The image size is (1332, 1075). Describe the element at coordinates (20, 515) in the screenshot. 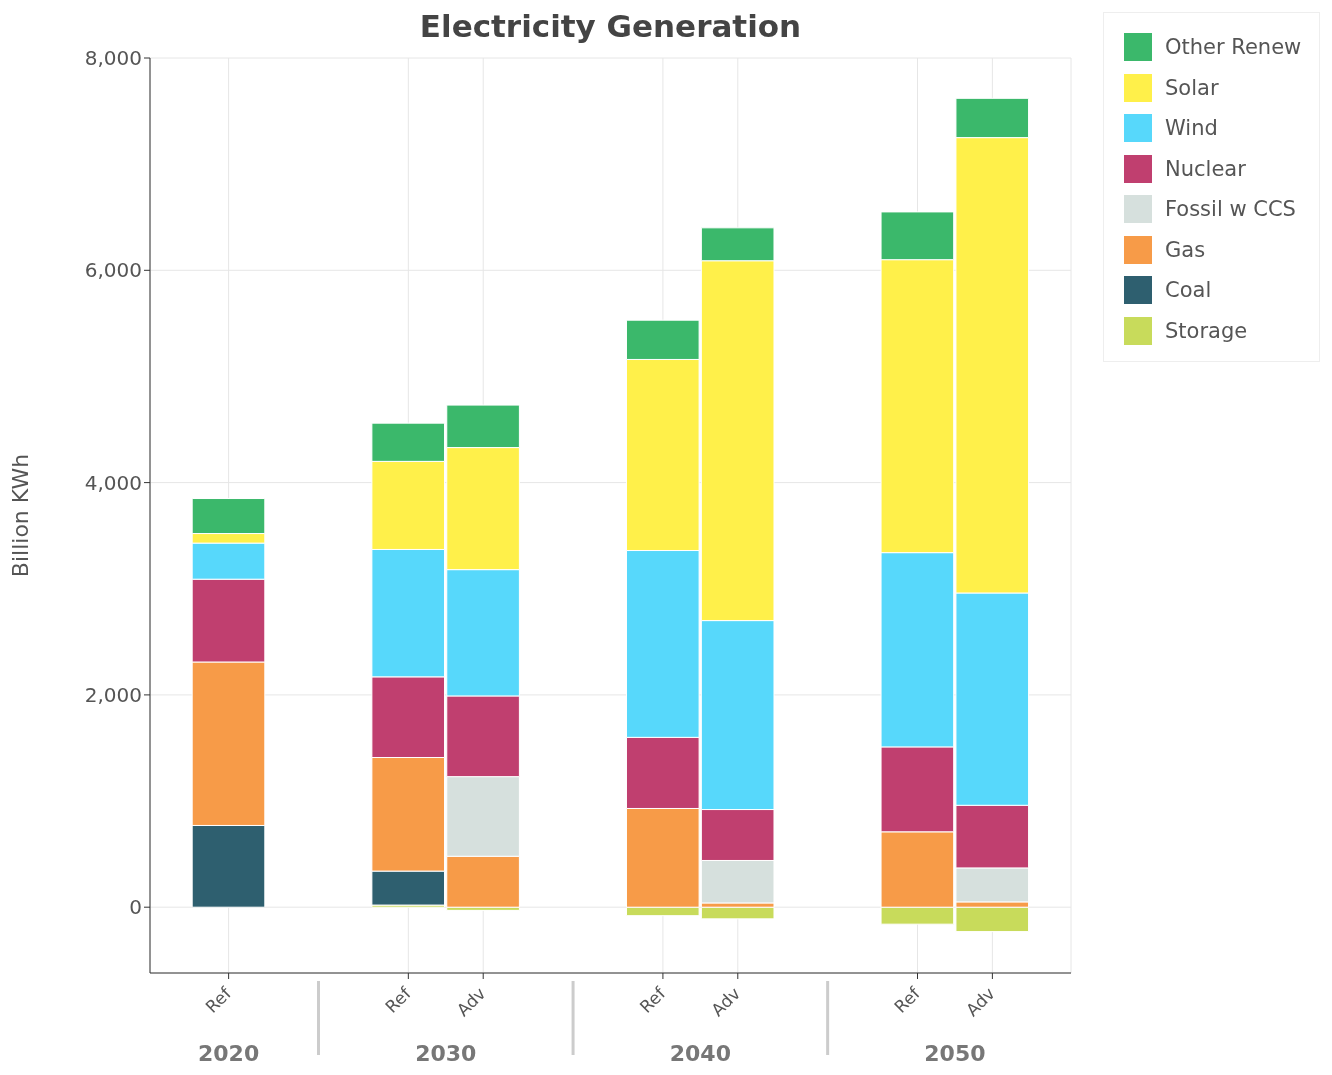

I see `y-axis-title: Billion KWh` at that location.